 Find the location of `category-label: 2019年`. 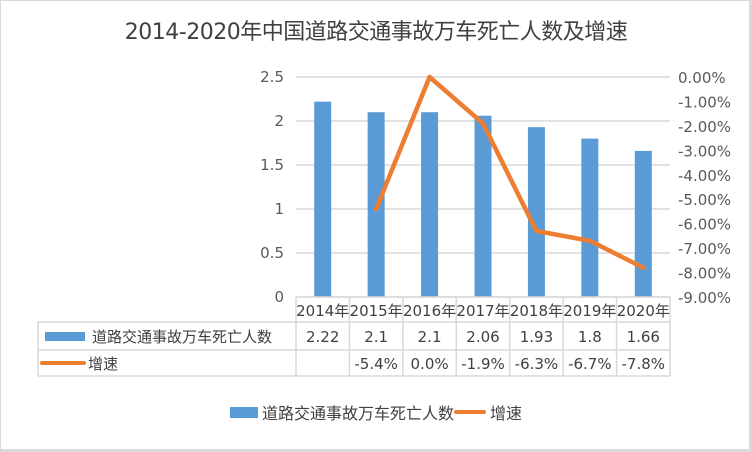

category-label: 2019年 is located at coordinates (589, 311).